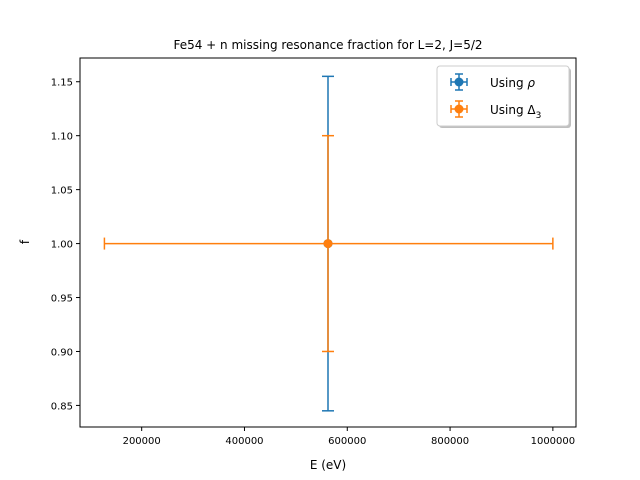 This screenshot has width=640, height=480. Describe the element at coordinates (450, 441) in the screenshot. I see `x-tick-label: 800000` at that location.